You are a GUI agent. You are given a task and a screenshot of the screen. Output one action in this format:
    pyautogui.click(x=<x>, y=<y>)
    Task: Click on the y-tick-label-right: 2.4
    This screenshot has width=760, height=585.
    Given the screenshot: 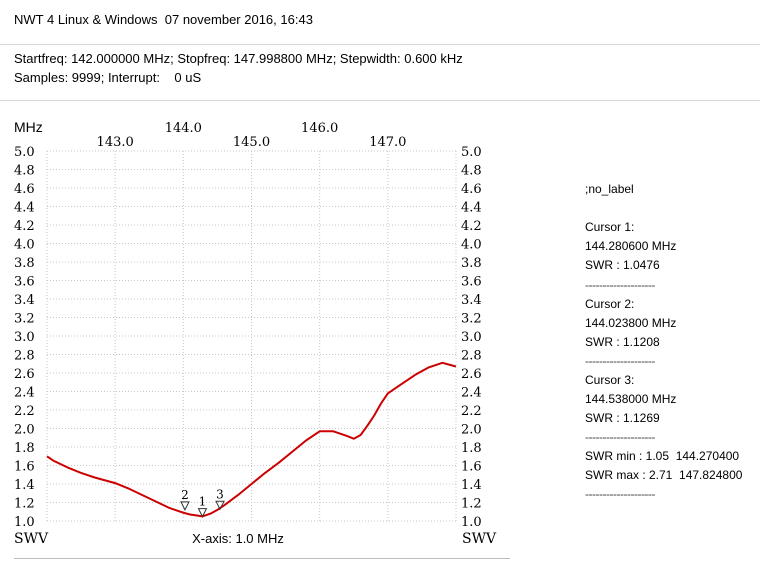 What is the action you would take?
    pyautogui.click(x=471, y=393)
    